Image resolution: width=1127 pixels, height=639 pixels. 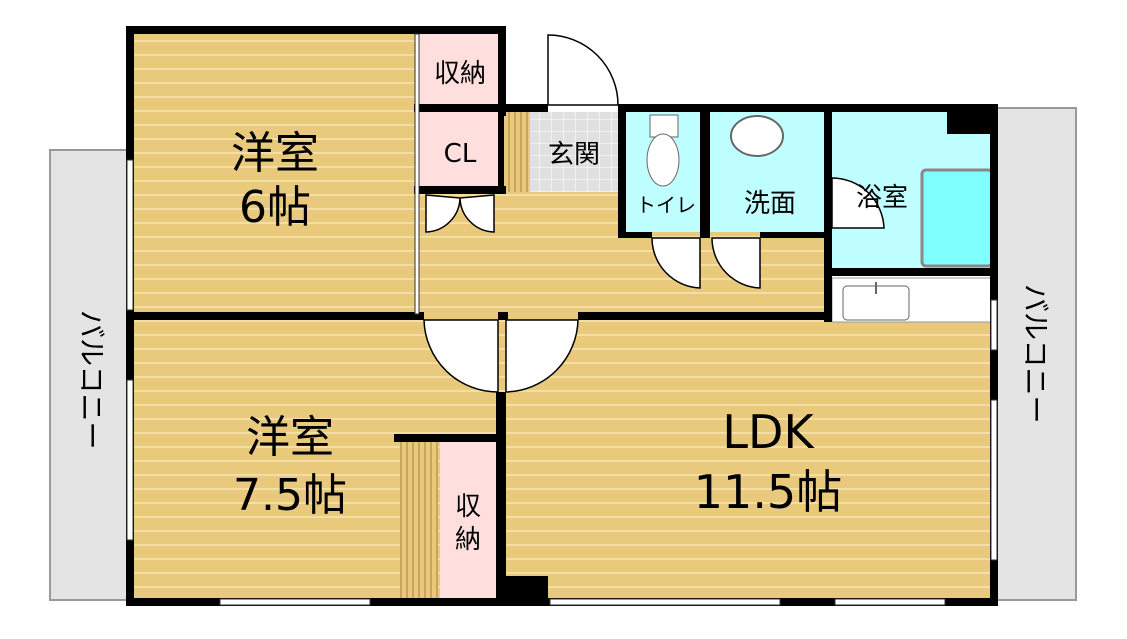 What do you see at coordinates (275, 207) in the screenshot?
I see `room-1-size: 6帖` at bounding box center [275, 207].